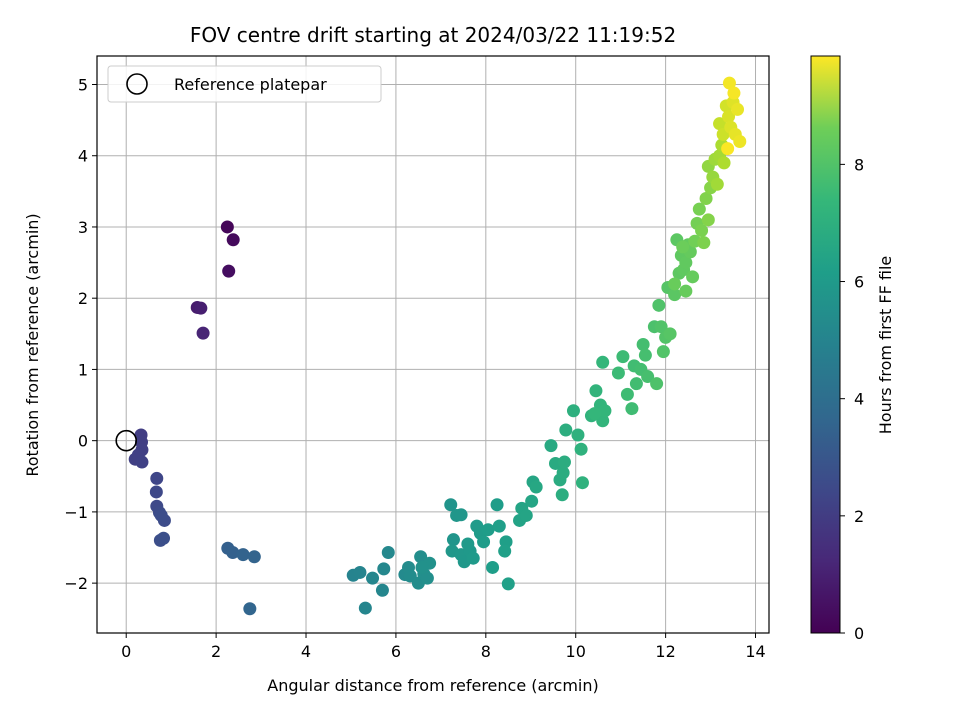  I want to click on colorbar-label: Hours from first FF file, so click(885, 345).